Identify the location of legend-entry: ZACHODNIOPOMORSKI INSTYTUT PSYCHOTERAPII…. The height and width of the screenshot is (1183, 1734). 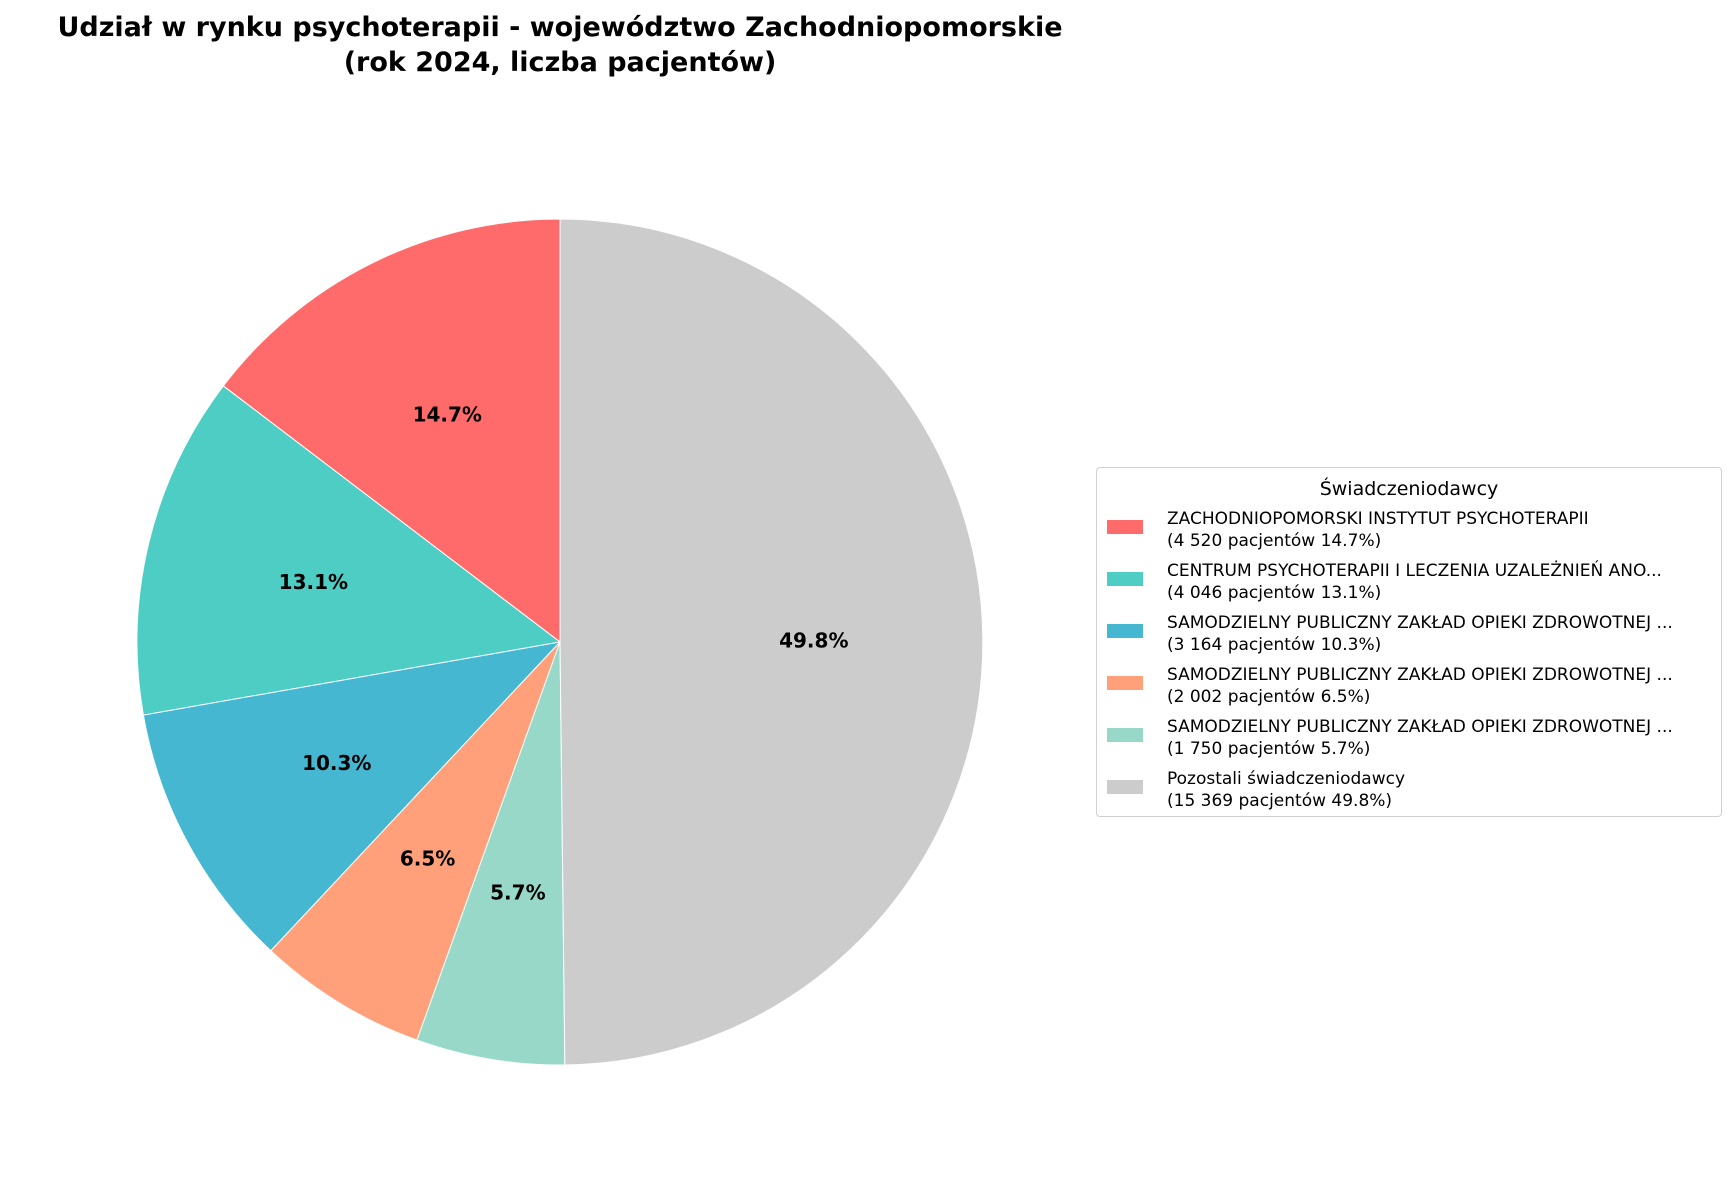
(1410, 532).